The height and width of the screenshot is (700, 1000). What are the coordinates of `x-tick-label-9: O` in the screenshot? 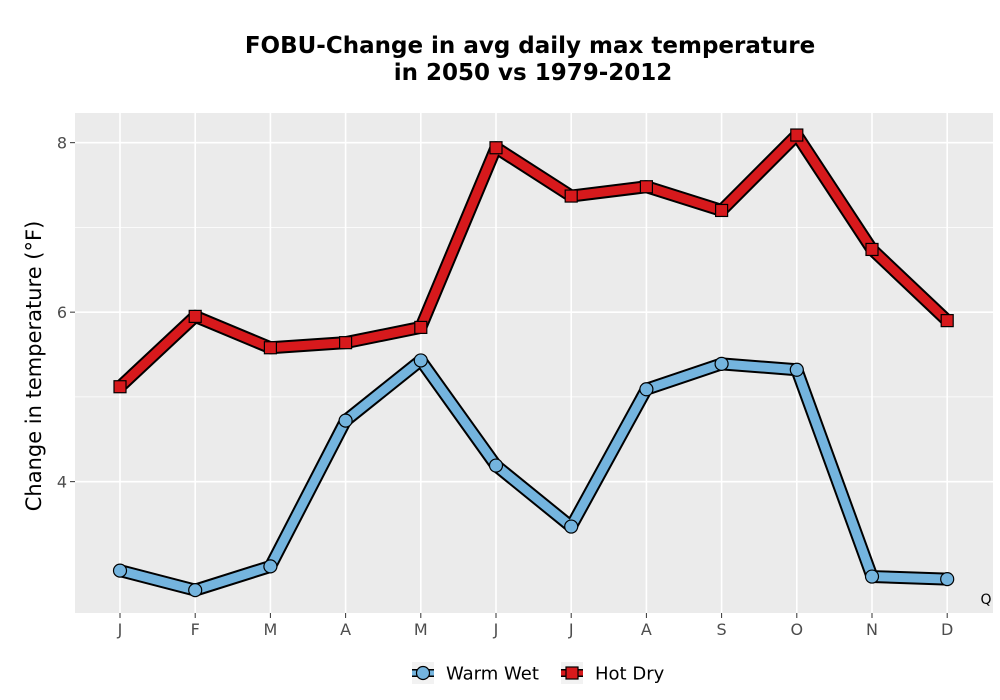 It's located at (797, 629).